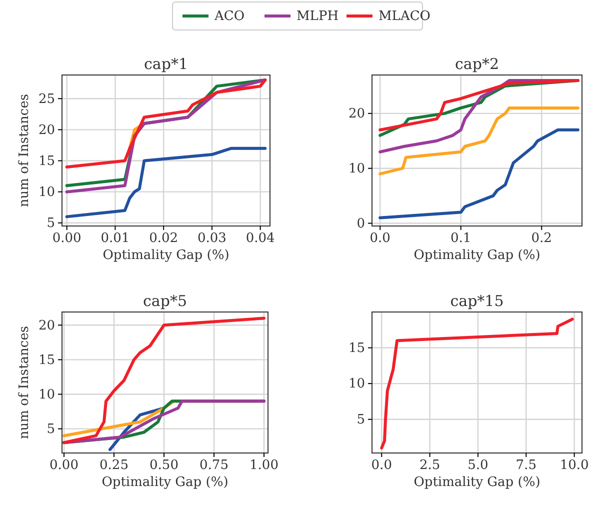 The image size is (595, 508). I want to click on legend-label: MLPH, so click(317, 16).